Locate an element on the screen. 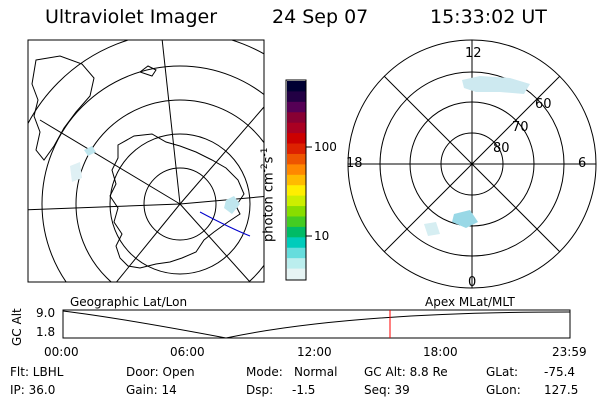 The height and width of the screenshot is (400, 600). gain-info: Gain: 14 is located at coordinates (151, 390).